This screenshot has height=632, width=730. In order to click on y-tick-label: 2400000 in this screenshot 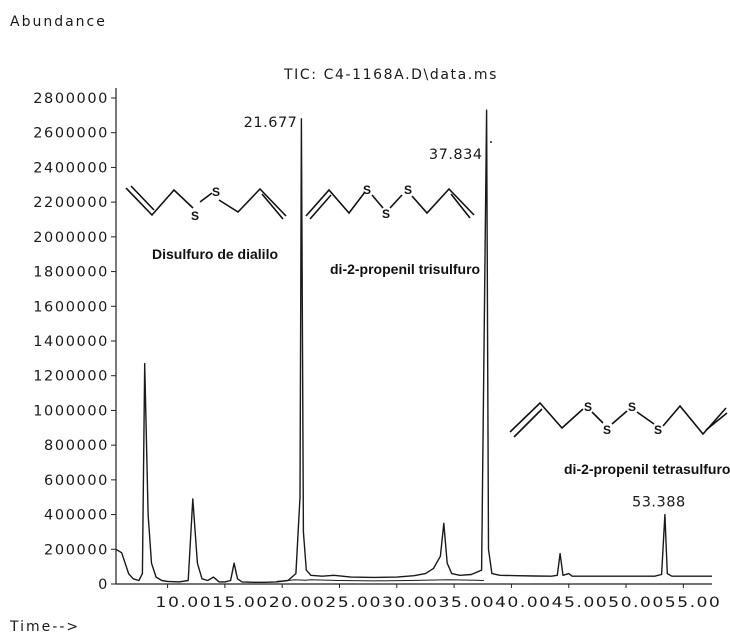, I will do `click(71, 168)`.